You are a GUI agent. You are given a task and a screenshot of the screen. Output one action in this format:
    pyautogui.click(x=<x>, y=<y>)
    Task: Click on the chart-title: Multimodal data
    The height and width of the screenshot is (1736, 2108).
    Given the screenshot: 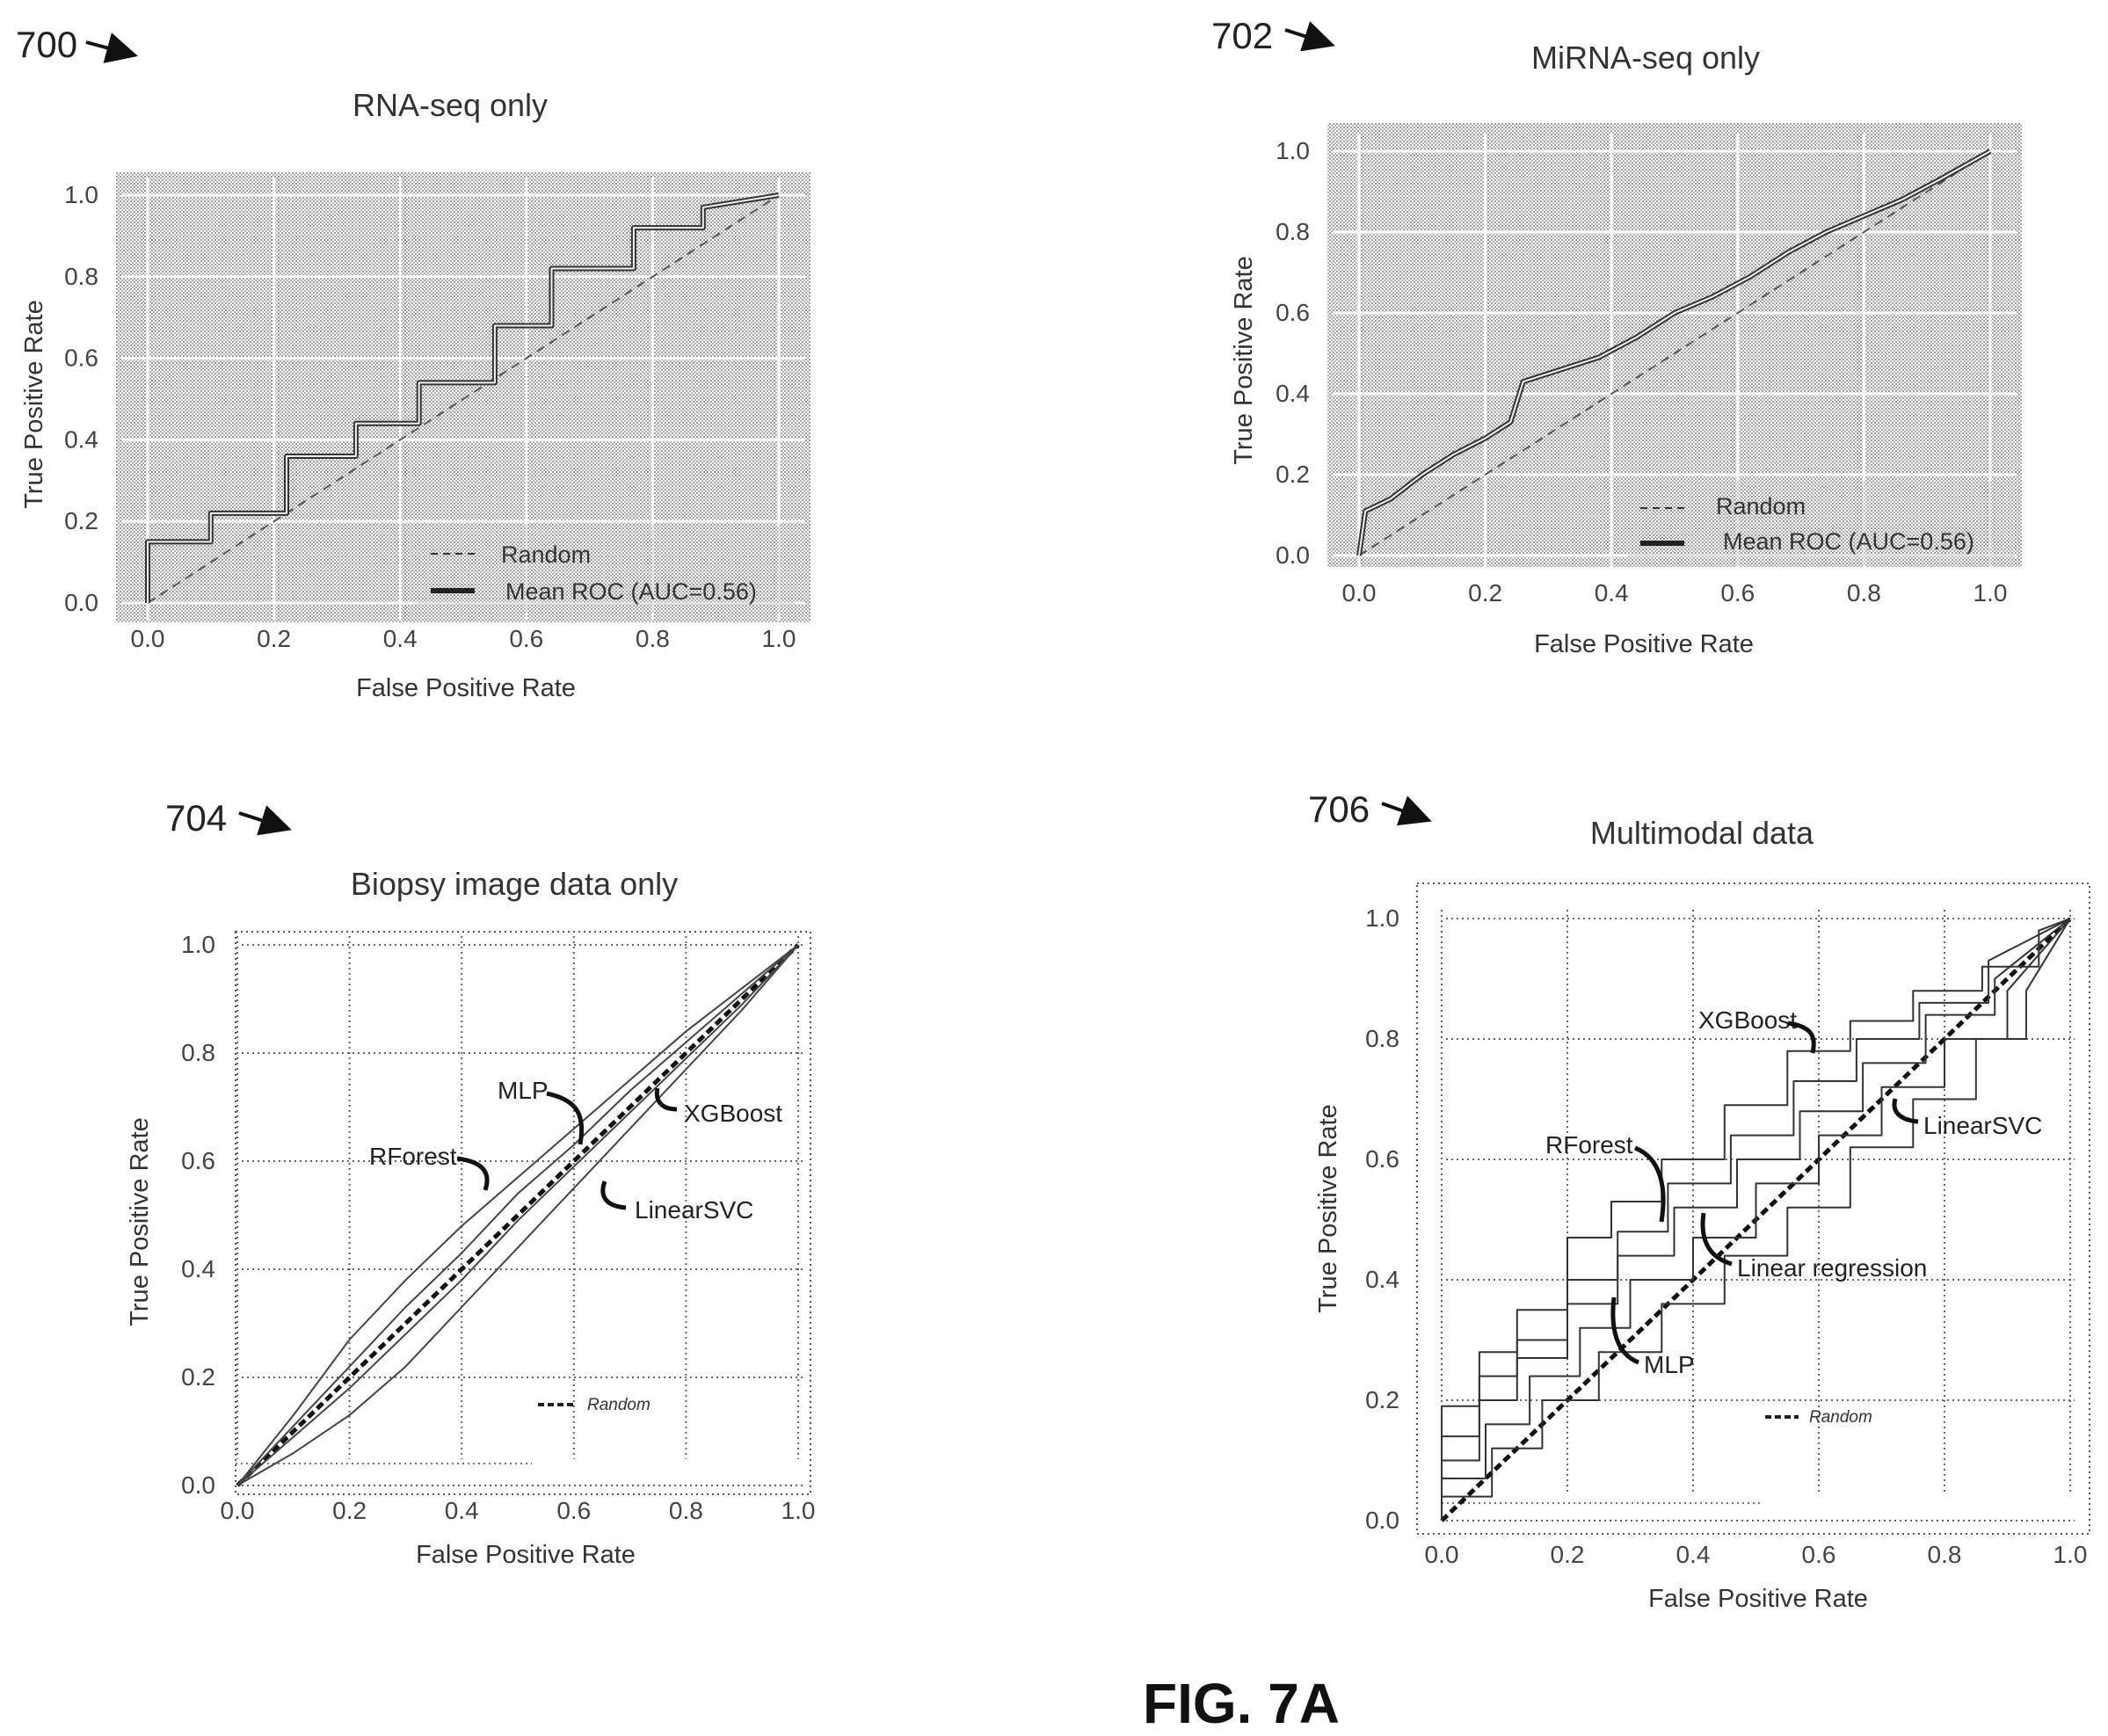 What is the action you would take?
    pyautogui.click(x=1702, y=833)
    